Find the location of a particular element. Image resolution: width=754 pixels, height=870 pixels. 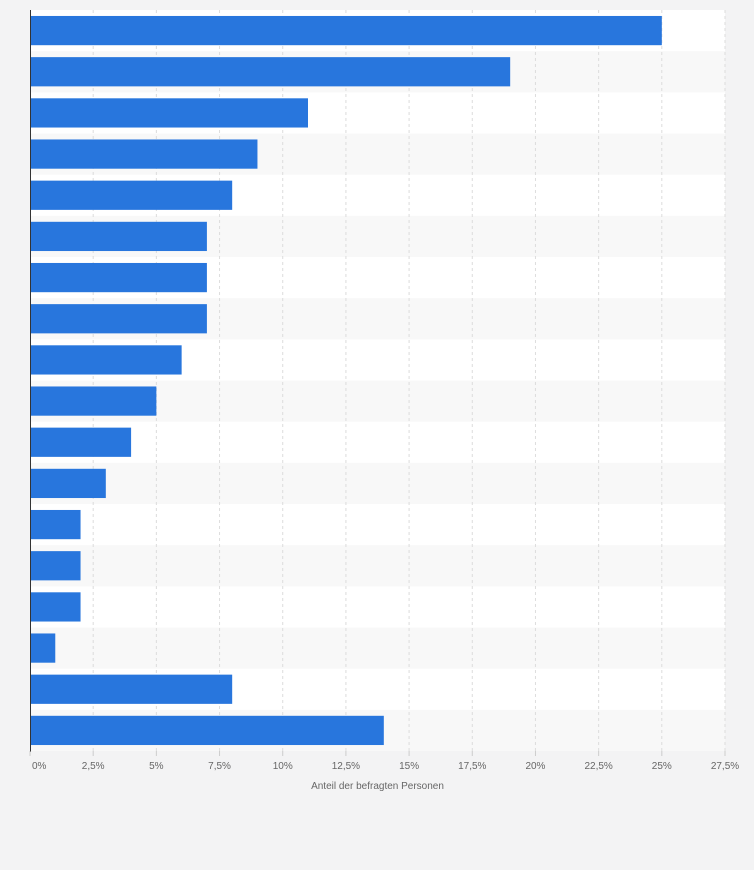

x-tick-label: 0% is located at coordinates (39, 766).